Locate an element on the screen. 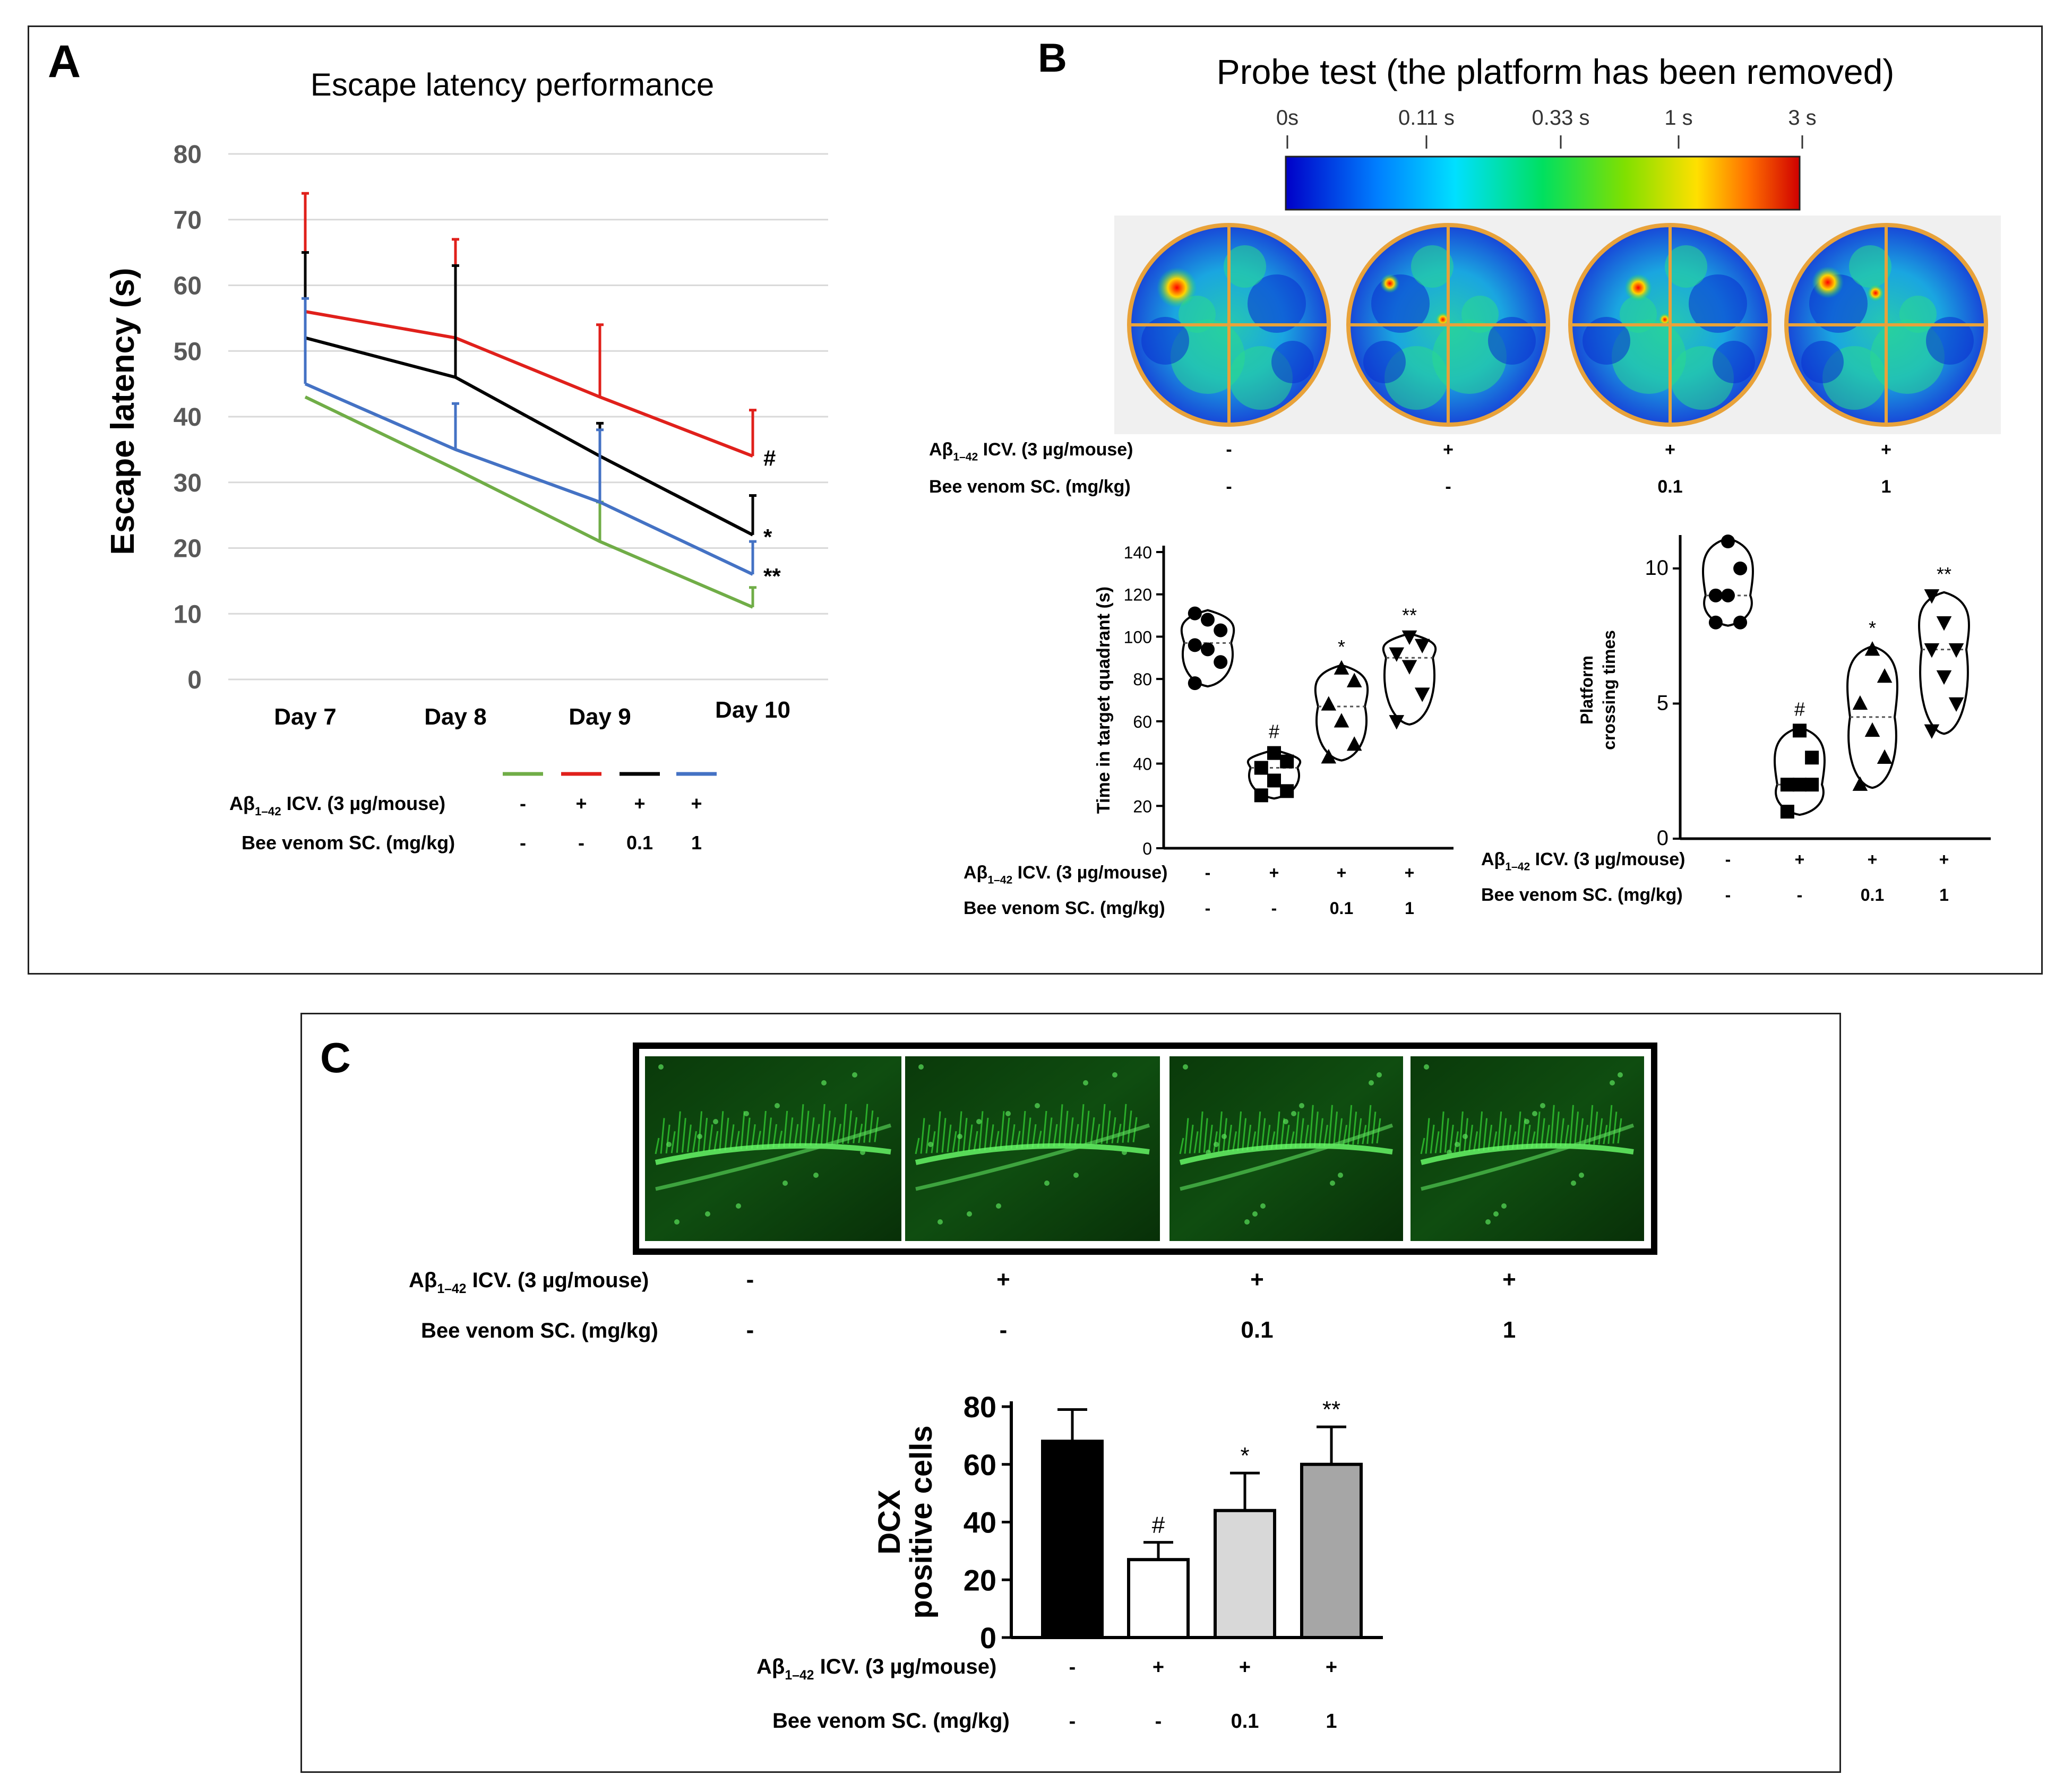  treatment-bee-venom-label: Bee venom SC. (mg/kg) is located at coordinates (1582, 895).